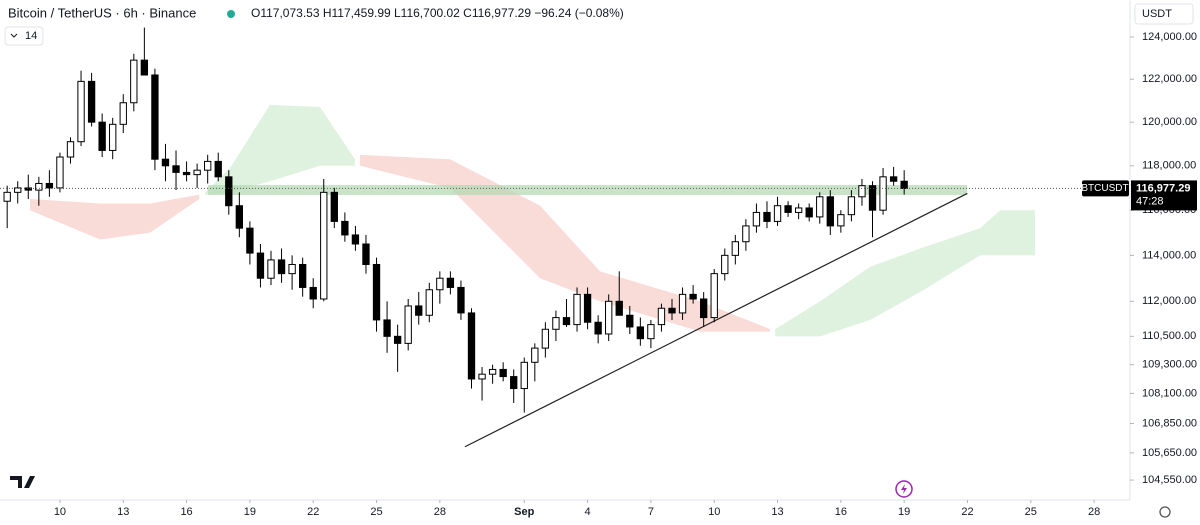 This screenshot has width=1200, height=525. Describe the element at coordinates (651, 512) in the screenshot. I see `x-tick-label: 7` at that location.